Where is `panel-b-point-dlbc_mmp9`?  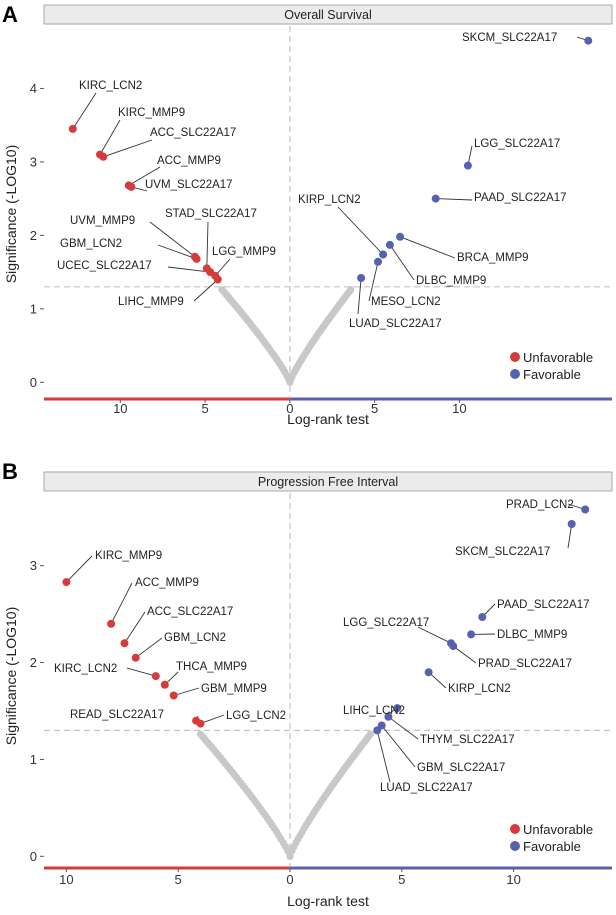 panel-b-point-dlbc_mmp9 is located at coordinates (471, 634).